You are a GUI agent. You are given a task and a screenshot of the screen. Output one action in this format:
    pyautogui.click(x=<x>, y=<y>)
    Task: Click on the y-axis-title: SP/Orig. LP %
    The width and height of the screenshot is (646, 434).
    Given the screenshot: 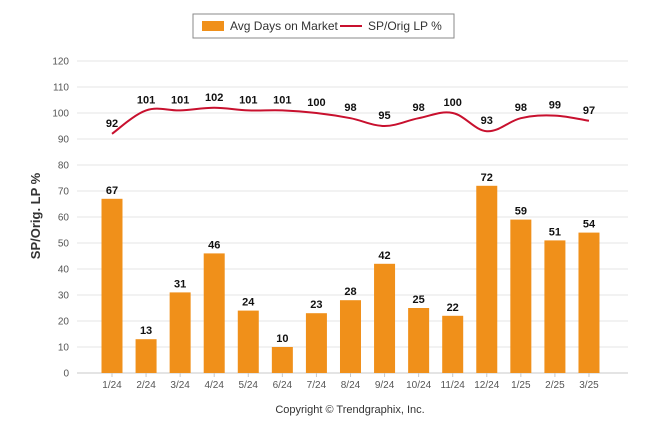 What is the action you would take?
    pyautogui.click(x=35, y=215)
    